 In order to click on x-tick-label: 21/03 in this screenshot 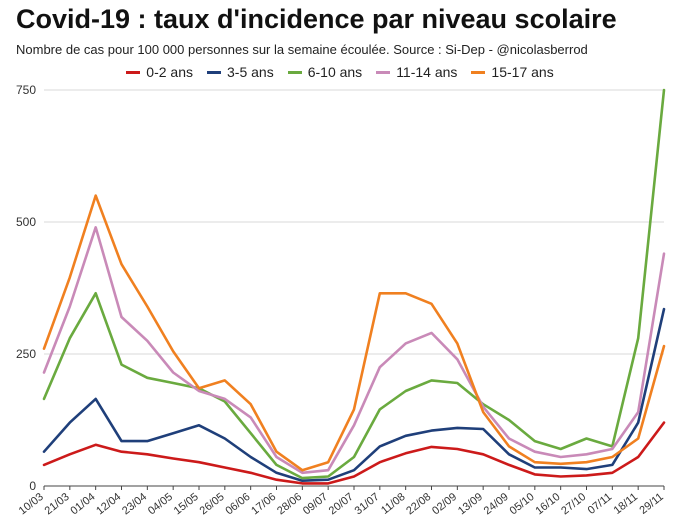, I will do `click(57, 504)`.